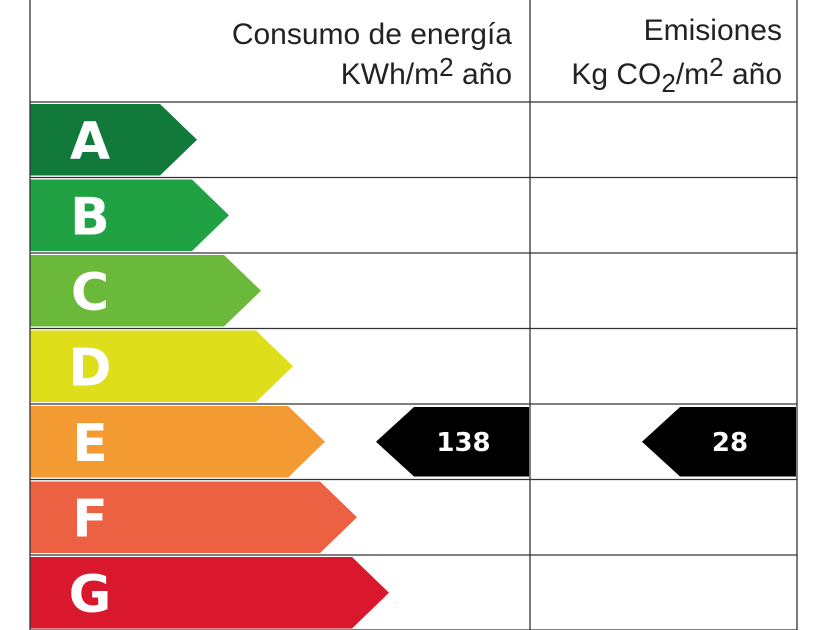  I want to click on grade-letter-c: C, so click(90, 293).